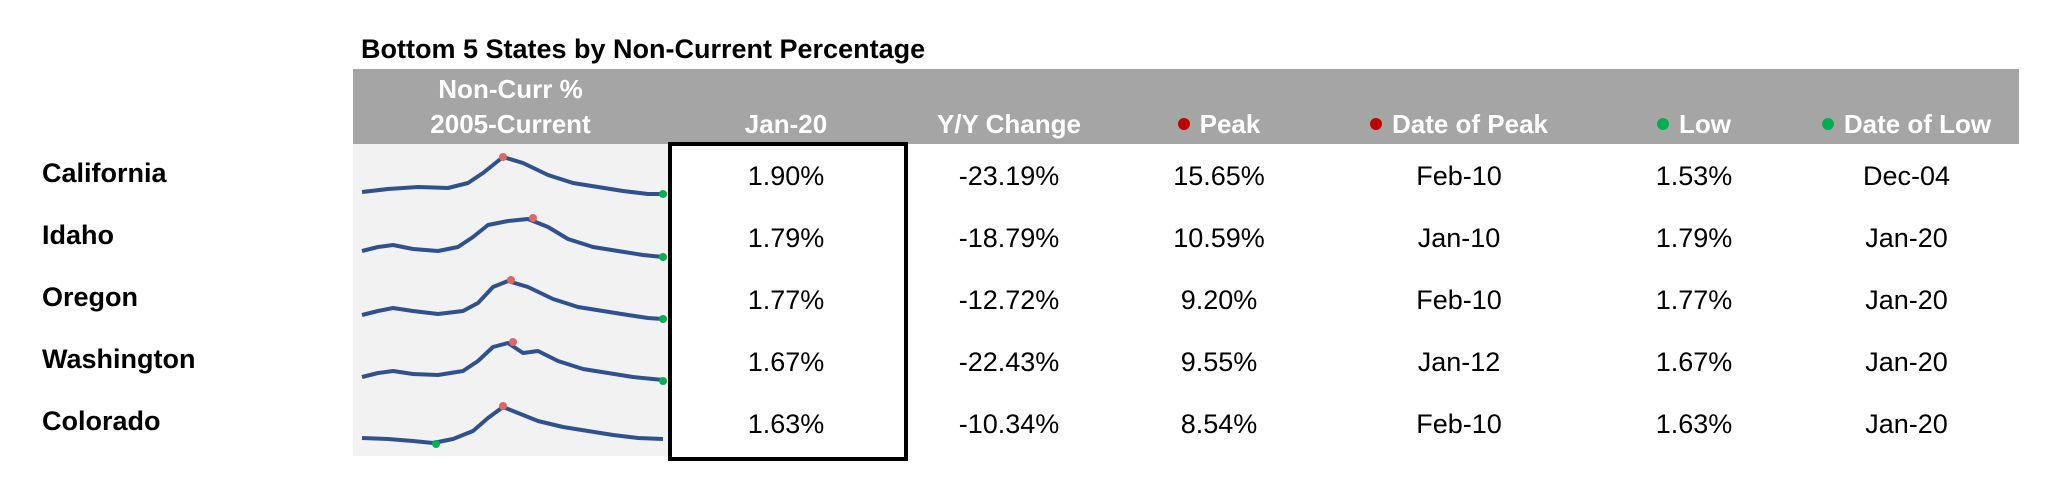 This screenshot has width=2048, height=487. Describe the element at coordinates (1008, 124) in the screenshot. I see `header-yoy: Y/Y Change` at that location.